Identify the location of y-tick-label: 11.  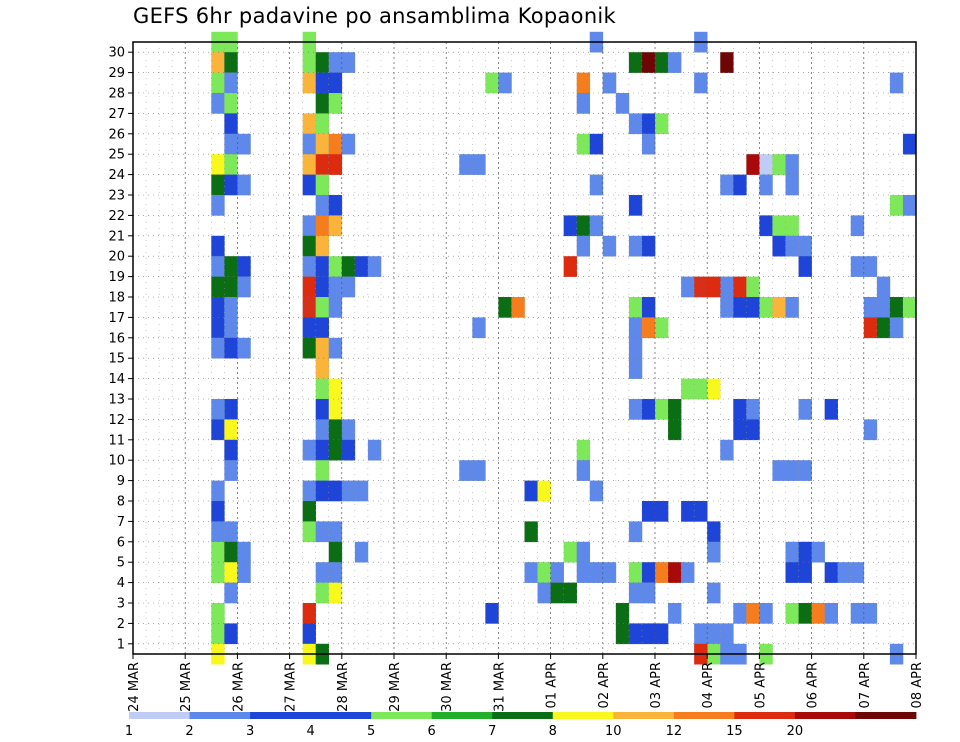
(116, 440).